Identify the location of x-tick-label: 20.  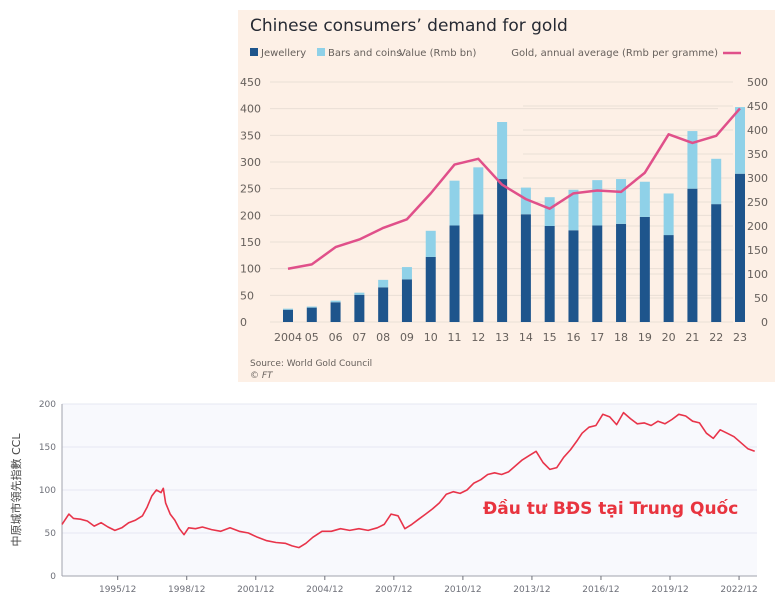
(669, 337).